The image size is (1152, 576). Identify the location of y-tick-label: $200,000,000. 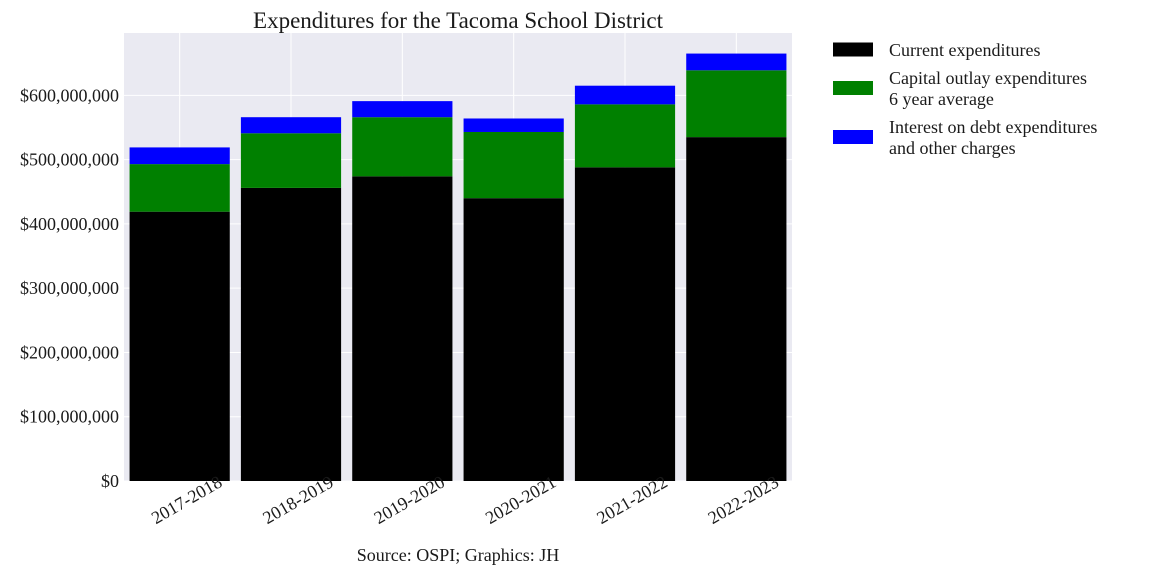
(69, 352).